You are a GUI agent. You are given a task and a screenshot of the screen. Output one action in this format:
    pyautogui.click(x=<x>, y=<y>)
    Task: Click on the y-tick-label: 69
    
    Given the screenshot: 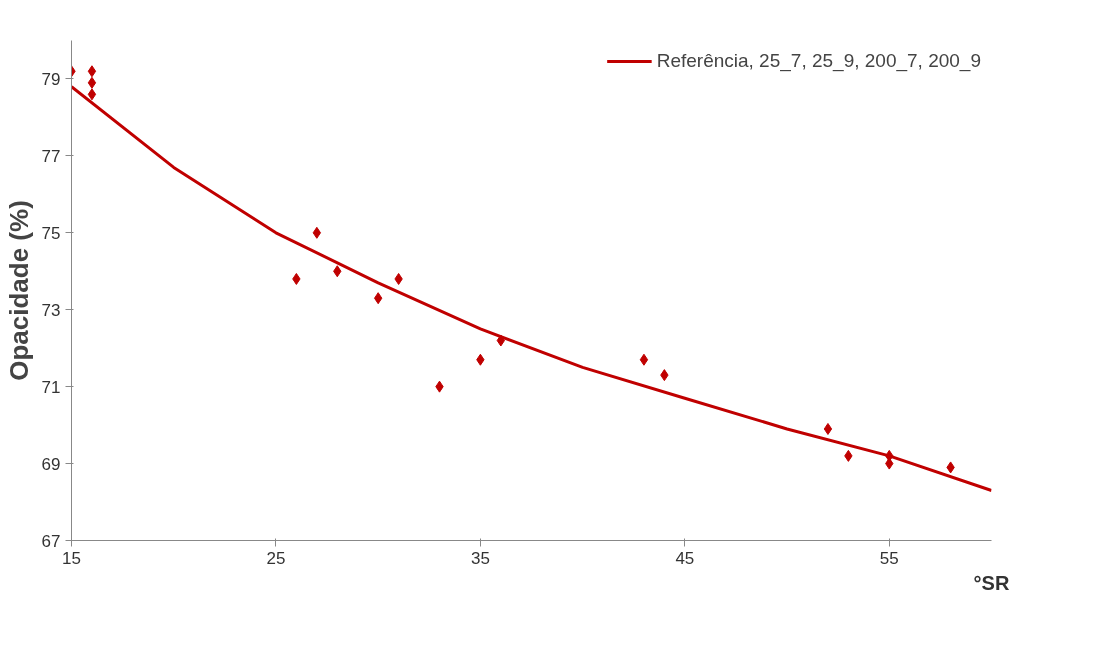 What is the action you would take?
    pyautogui.click(x=51, y=464)
    